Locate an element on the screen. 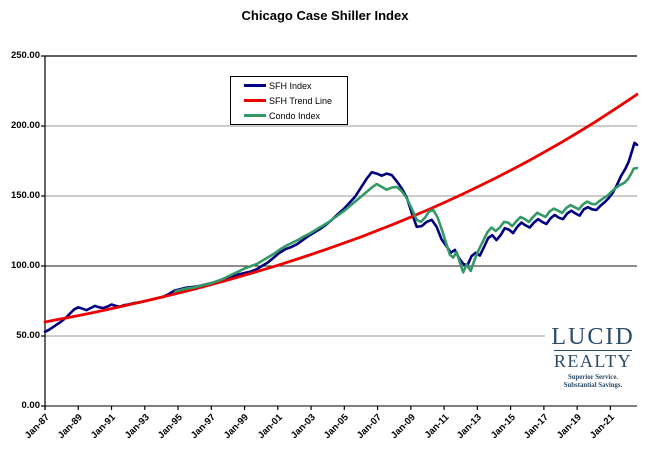 This screenshot has height=457, width=650. y-tick-label: 0.00 is located at coordinates (31, 405).